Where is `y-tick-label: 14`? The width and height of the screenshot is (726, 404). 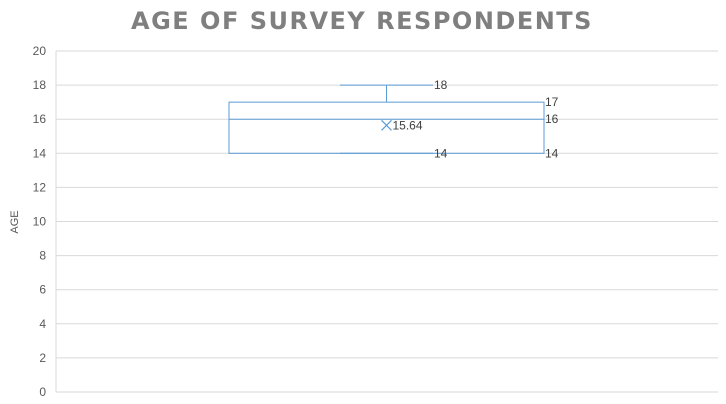 y-tick-label: 14 is located at coordinates (40, 153).